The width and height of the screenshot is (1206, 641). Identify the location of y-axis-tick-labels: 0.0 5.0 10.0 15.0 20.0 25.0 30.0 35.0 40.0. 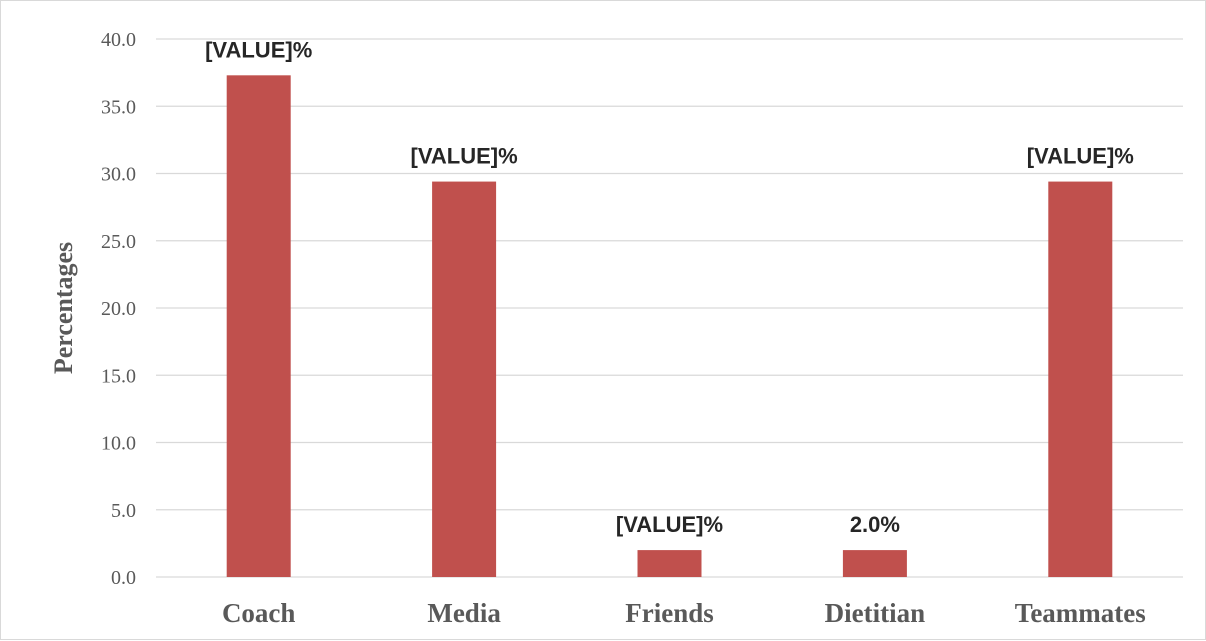
(118, 309).